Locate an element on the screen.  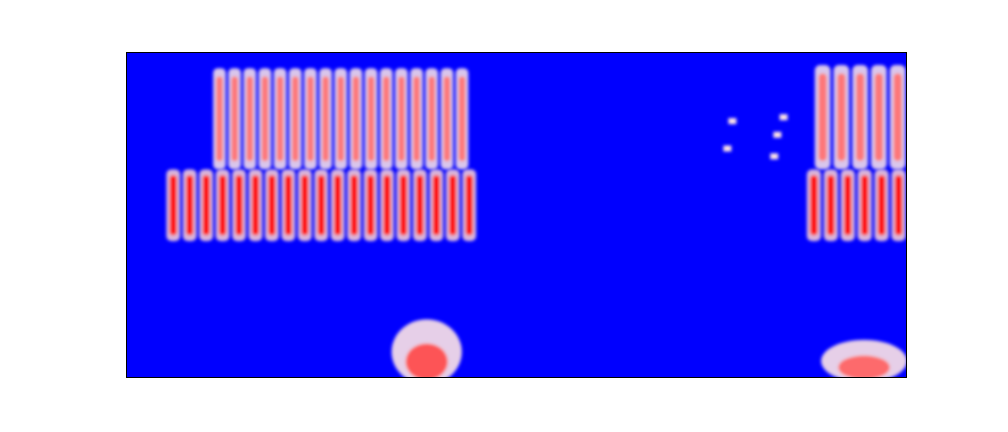
right-upper-harmonics is located at coordinates (860, 117).